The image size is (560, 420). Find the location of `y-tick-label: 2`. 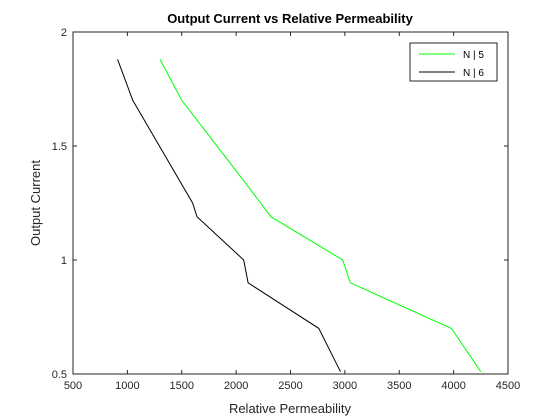

y-tick-label: 2 is located at coordinates (64, 33).